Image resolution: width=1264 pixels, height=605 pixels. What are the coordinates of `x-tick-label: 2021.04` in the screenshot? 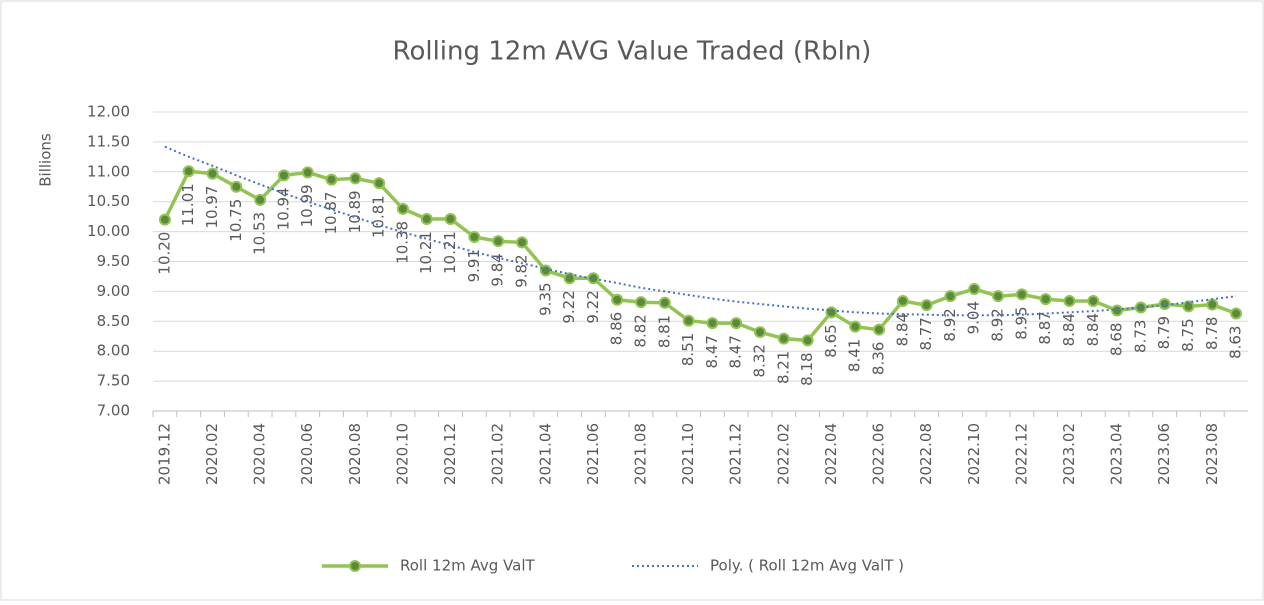 It's located at (545, 454).